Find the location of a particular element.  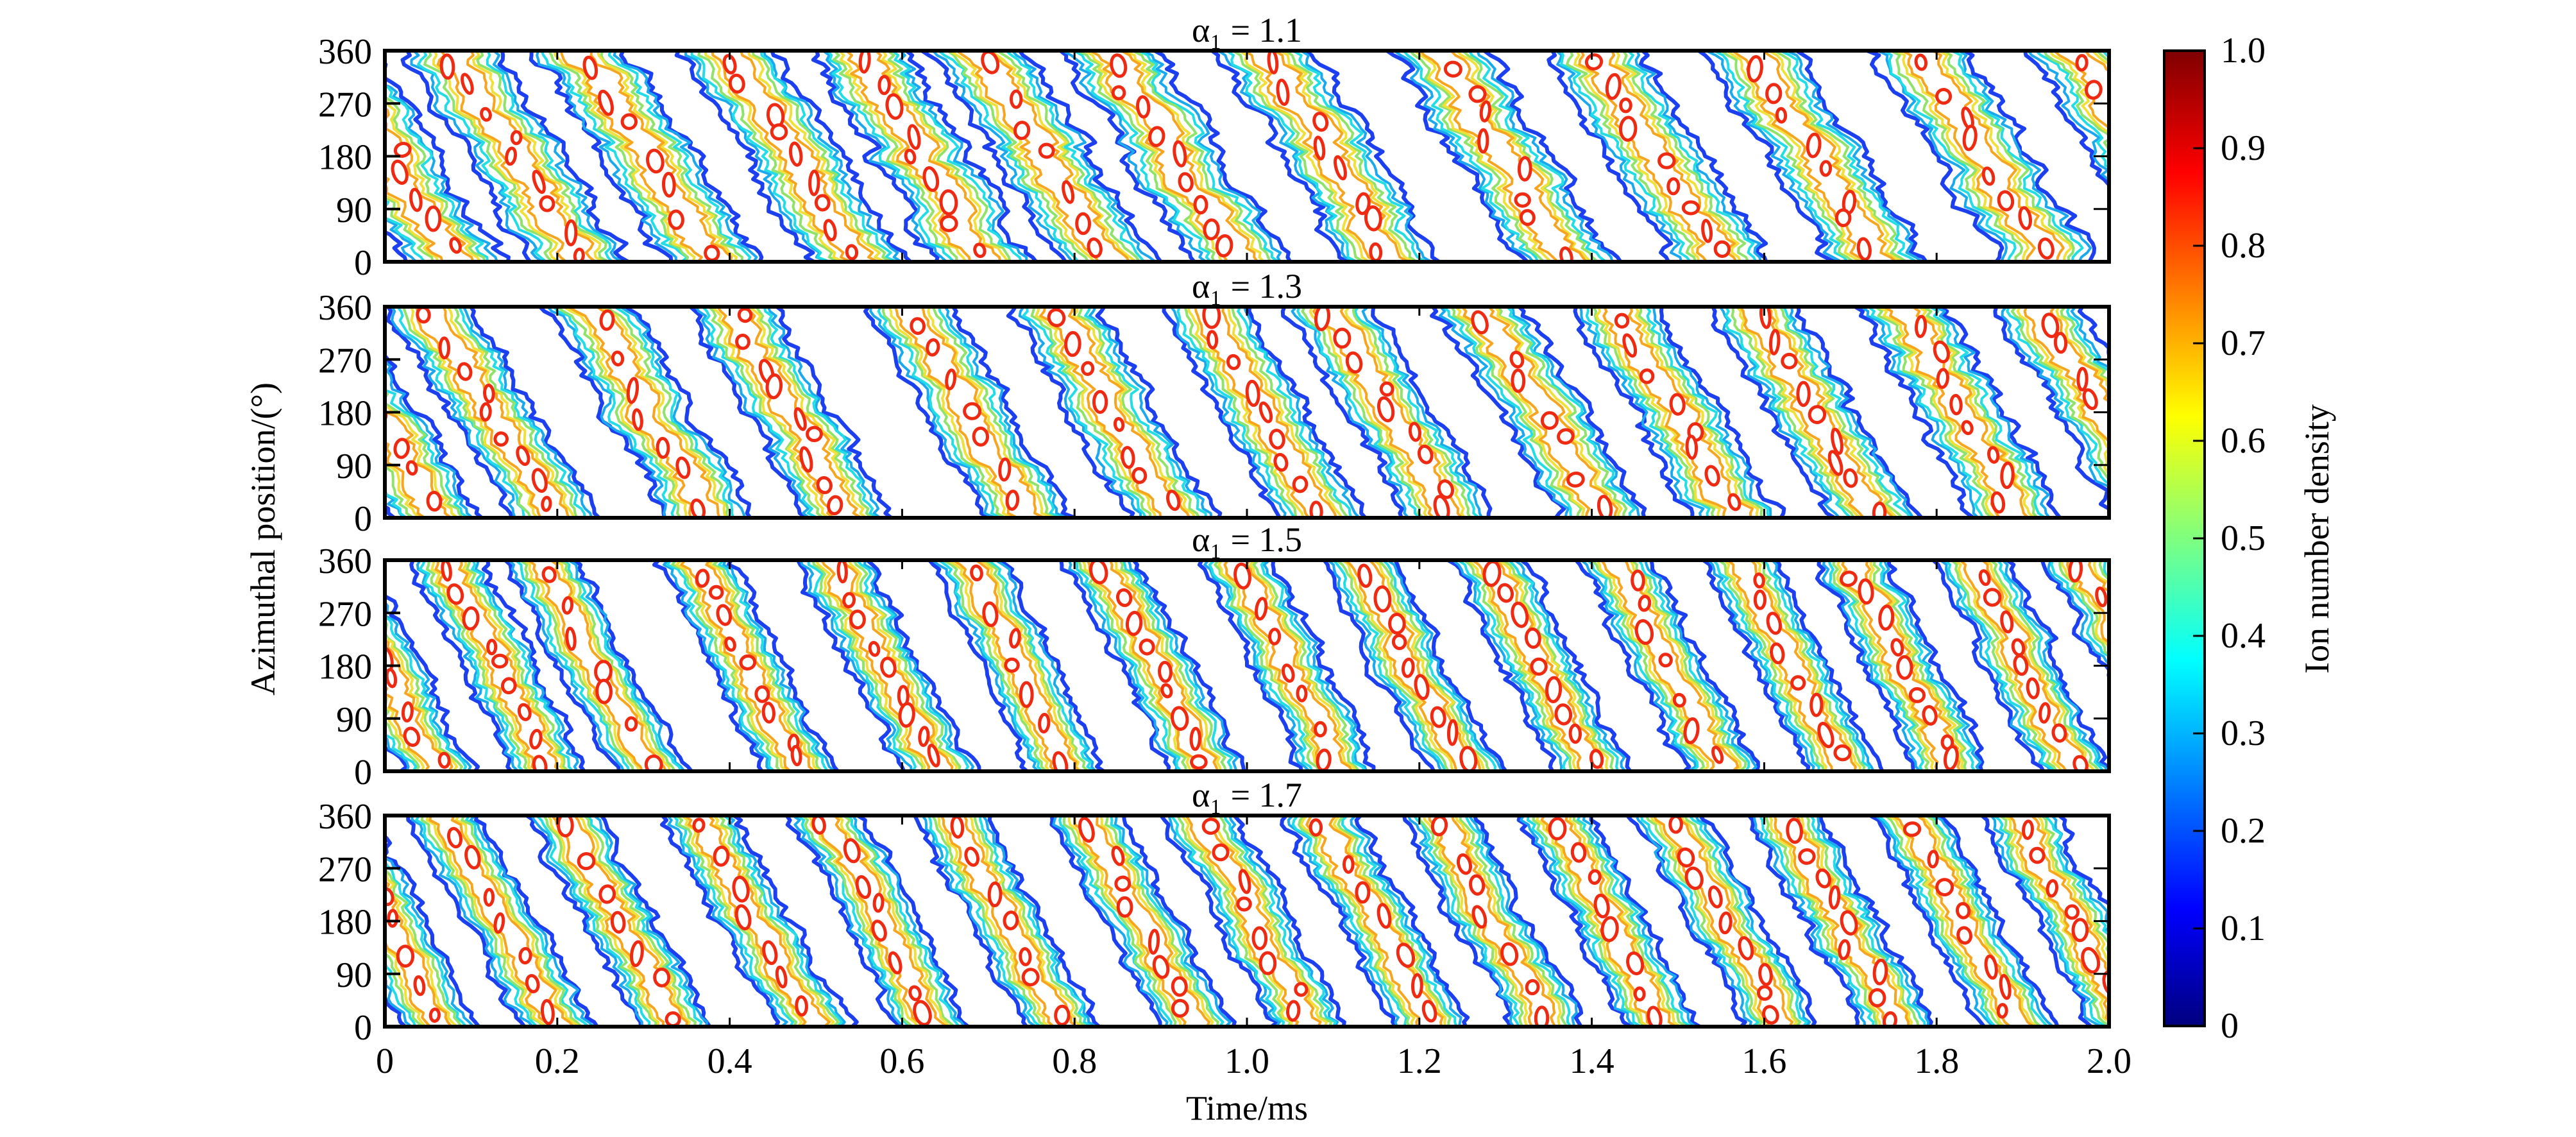

colorbar-tick-label: 0.3 is located at coordinates (2243, 733).